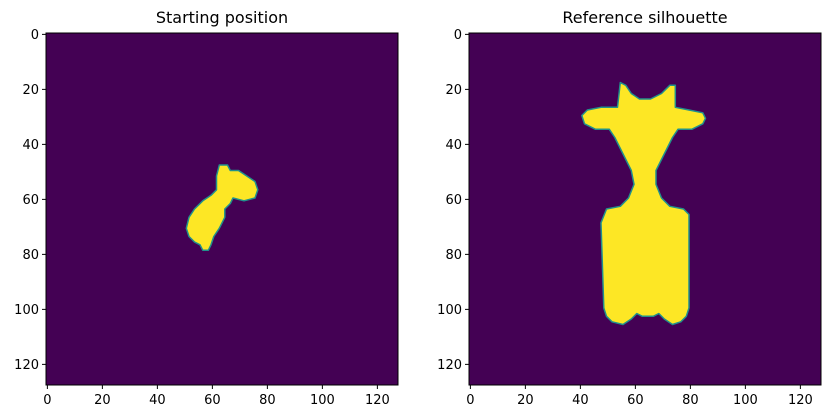 Image resolution: width=831 pixels, height=418 pixels. What do you see at coordinates (644, 203) in the screenshot?
I see `silhouette-shape-reference-silhouette` at bounding box center [644, 203].